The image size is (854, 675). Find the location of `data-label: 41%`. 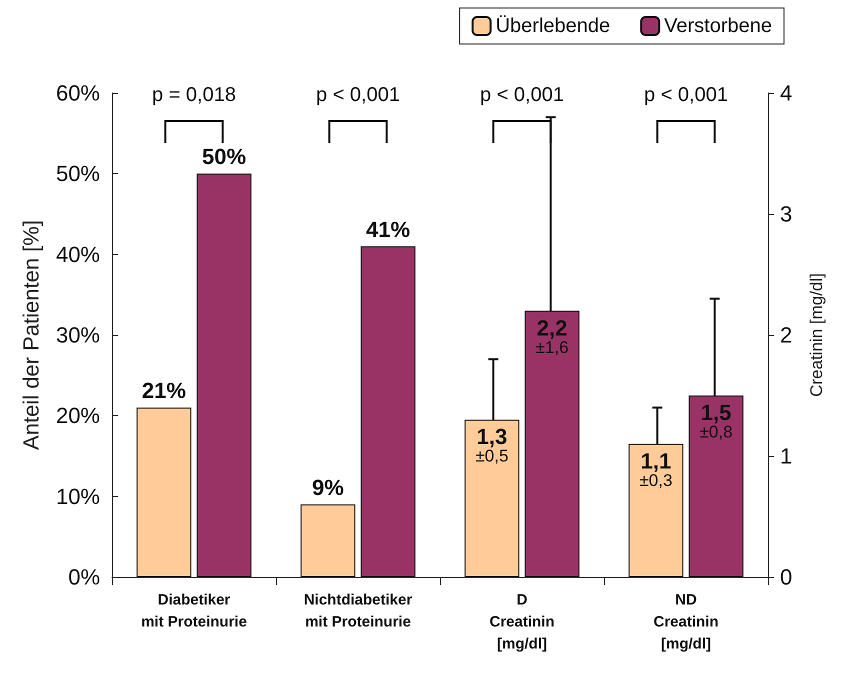

data-label: 41% is located at coordinates (388, 229).